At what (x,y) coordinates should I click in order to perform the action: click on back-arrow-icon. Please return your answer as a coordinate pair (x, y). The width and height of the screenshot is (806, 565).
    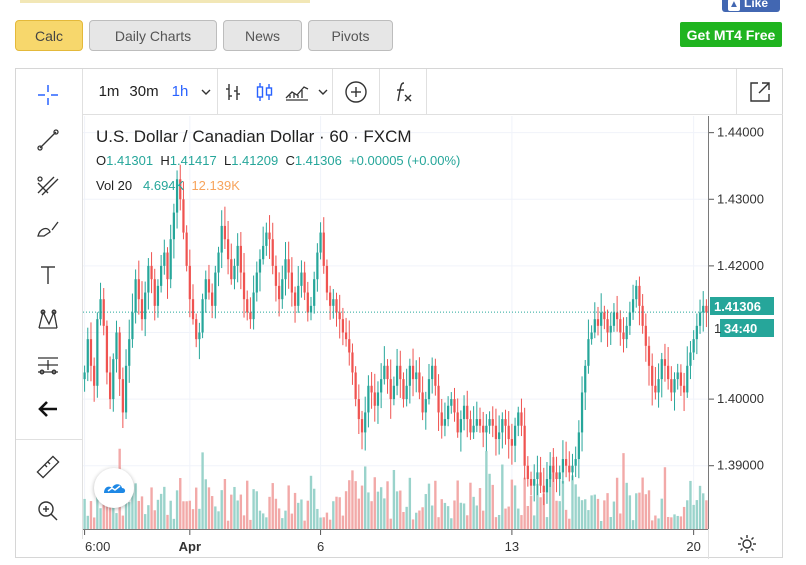
    Looking at the image, I should click on (48, 409).